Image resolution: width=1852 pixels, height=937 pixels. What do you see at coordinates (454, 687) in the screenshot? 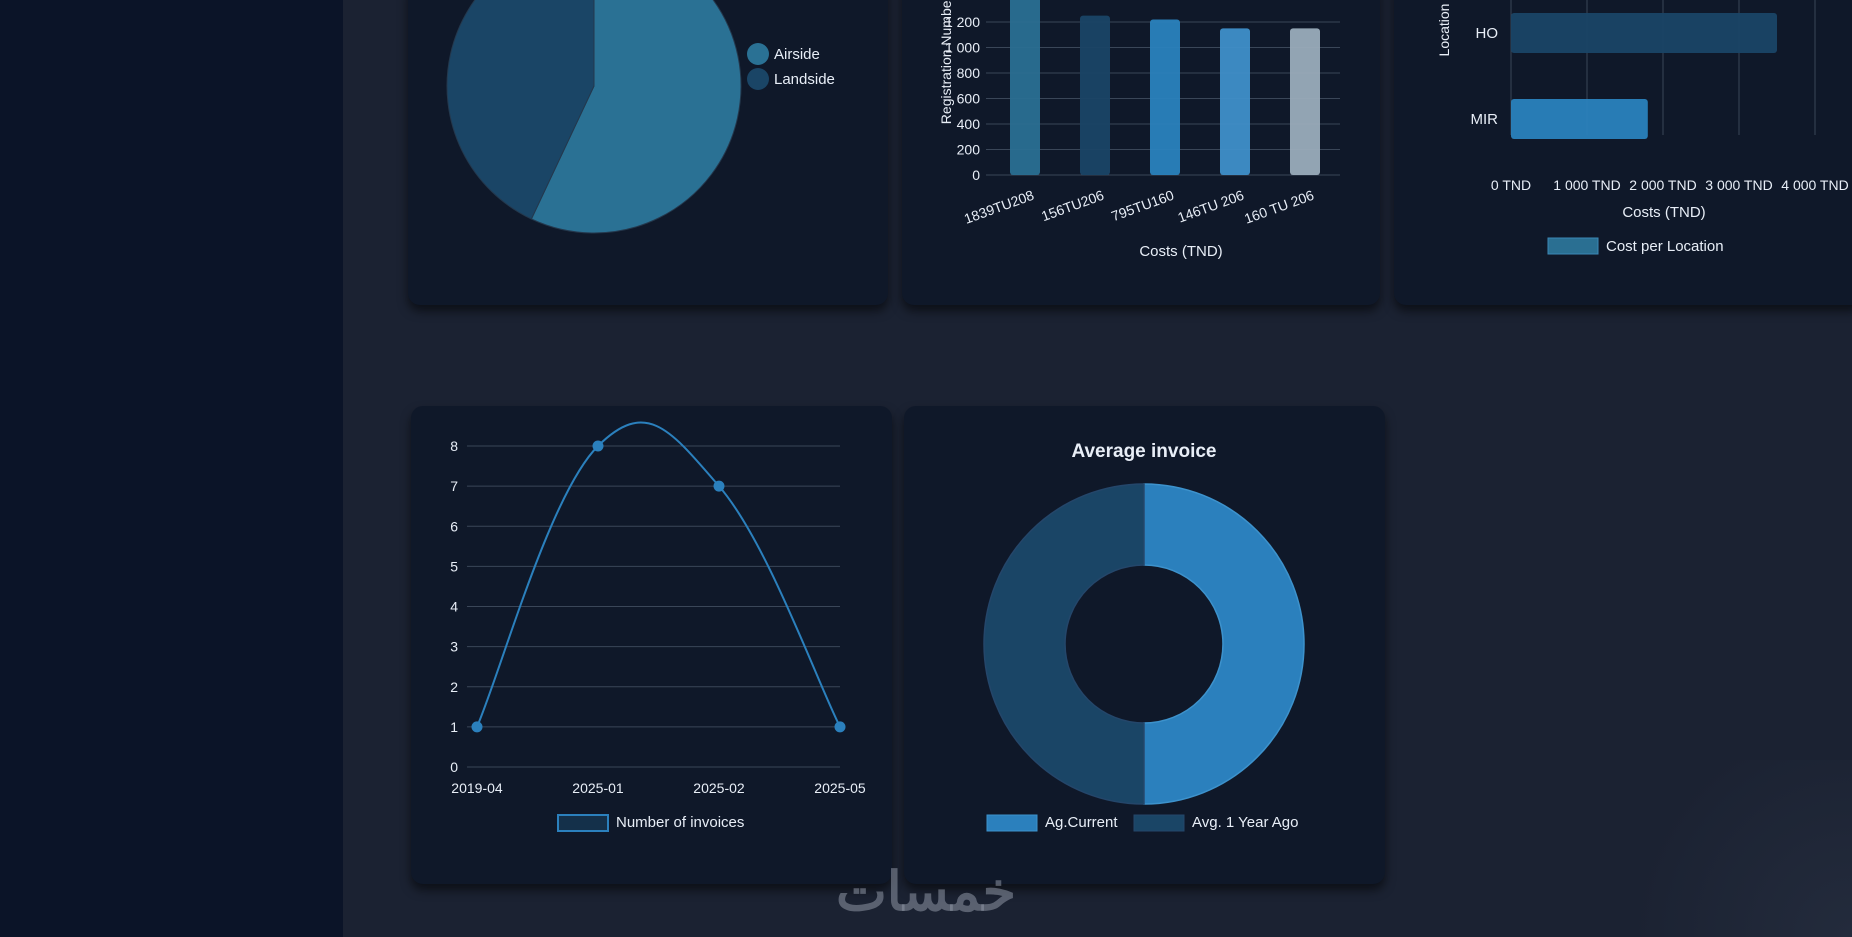
I see `y-tick-label: 2` at bounding box center [454, 687].